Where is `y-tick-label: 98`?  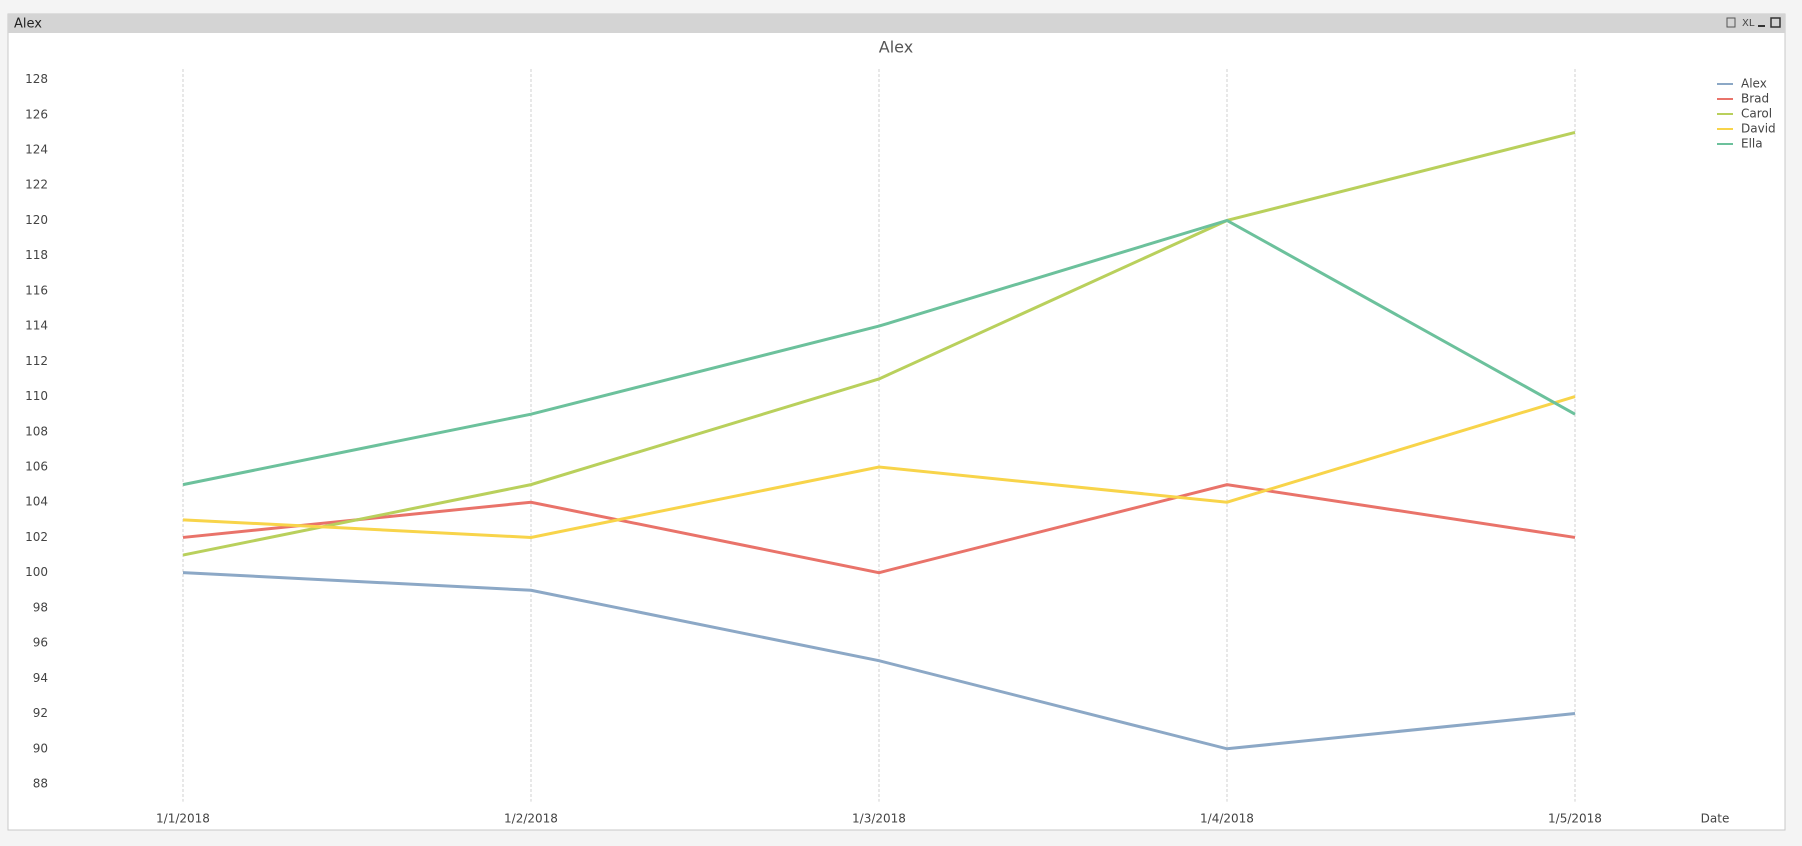 y-tick-label: 98 is located at coordinates (40, 607).